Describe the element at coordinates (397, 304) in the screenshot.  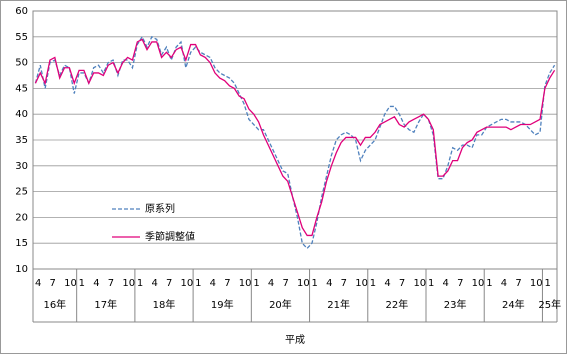
I see `year-label: 22年` at that location.